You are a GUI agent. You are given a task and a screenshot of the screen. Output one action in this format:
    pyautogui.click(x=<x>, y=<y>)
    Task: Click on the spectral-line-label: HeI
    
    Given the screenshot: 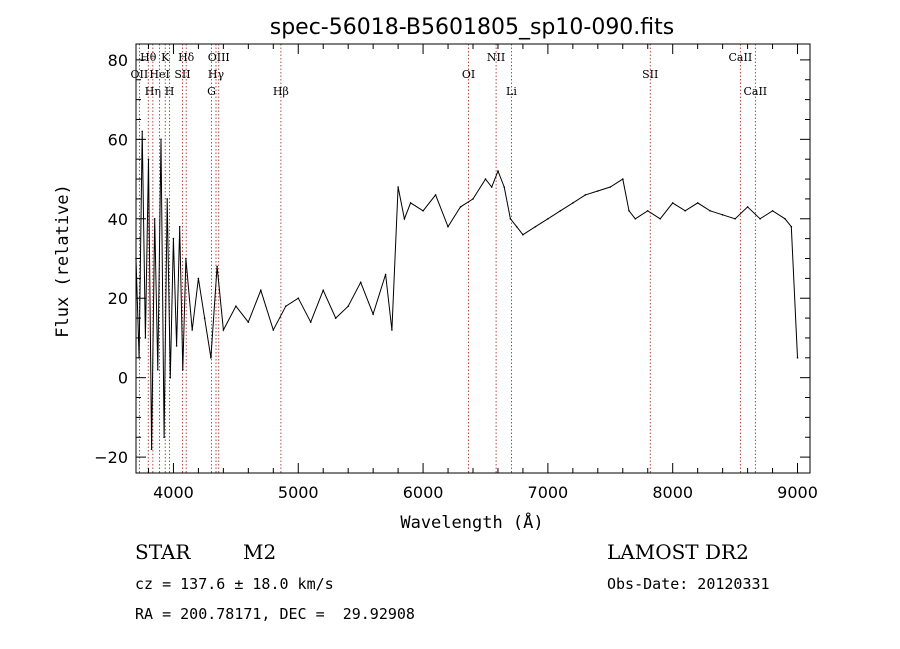 What is the action you would take?
    pyautogui.click(x=159, y=74)
    